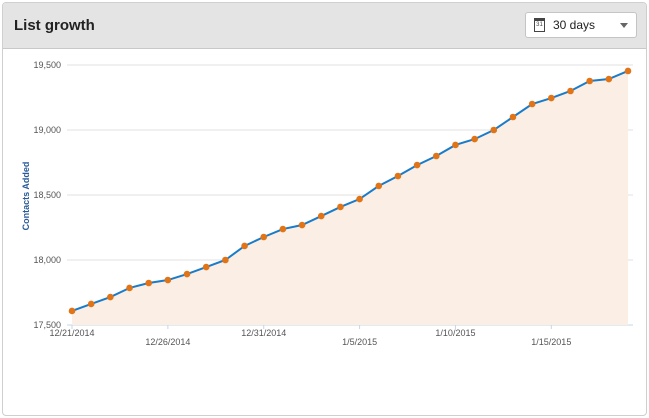 The image size is (649, 418). I want to click on chevron-down-icon, so click(624, 25).